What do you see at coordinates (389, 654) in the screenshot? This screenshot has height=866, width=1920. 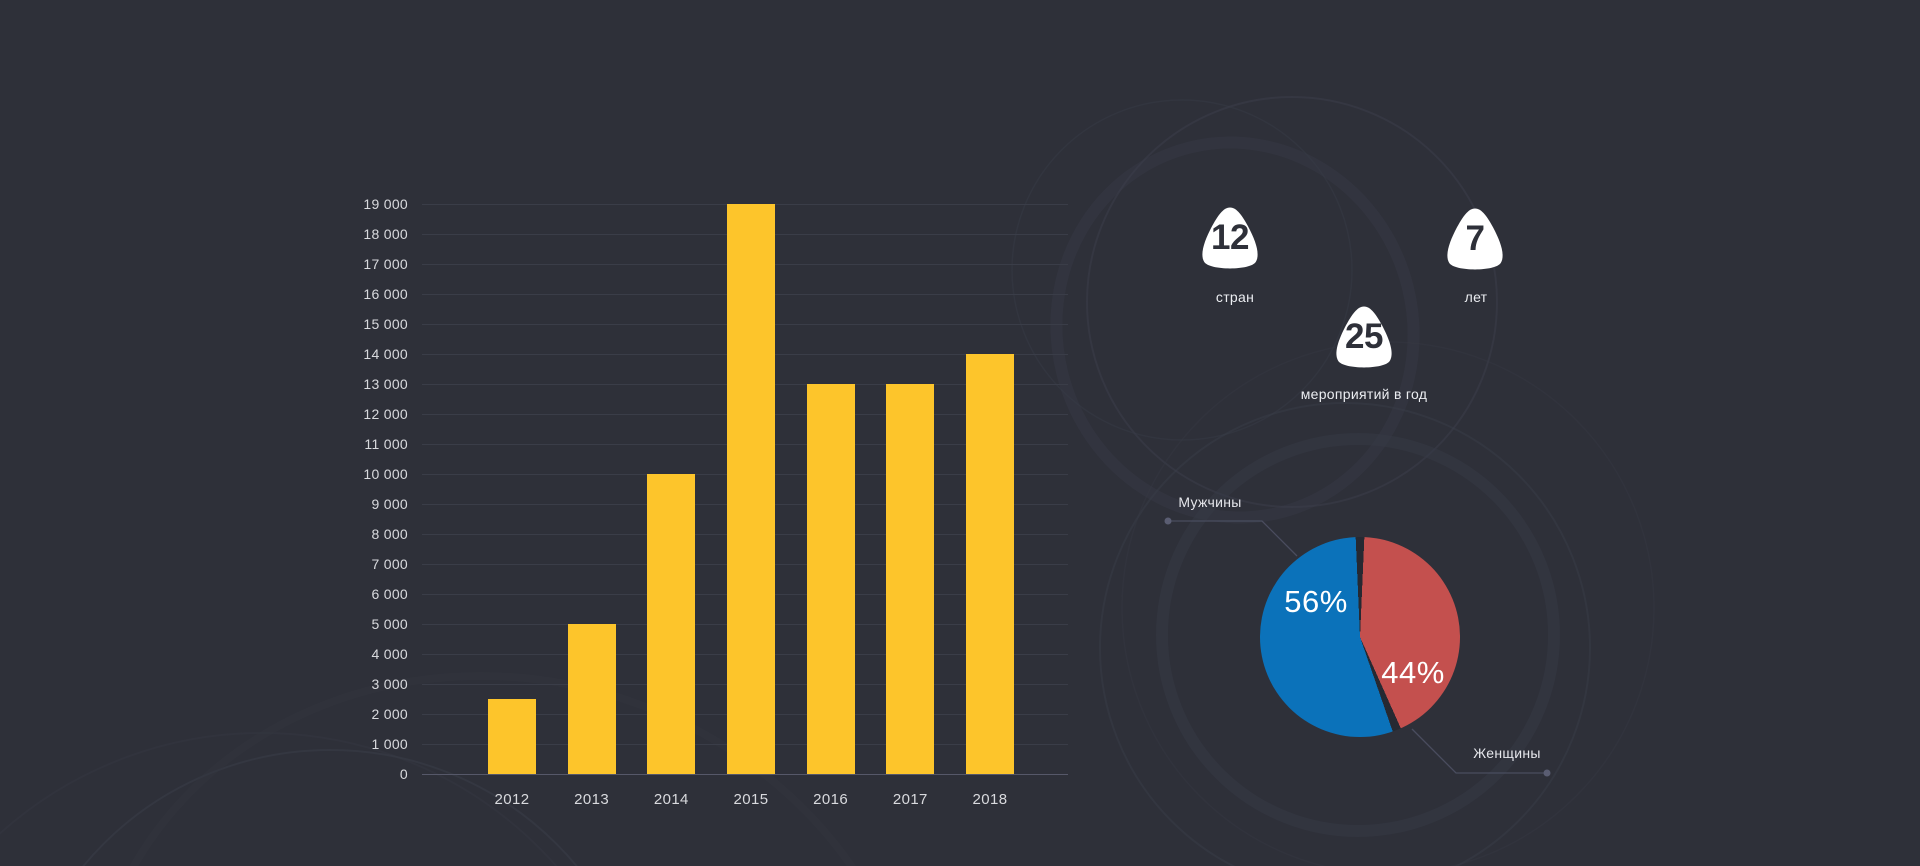 I see `y-axis-label: 4 000` at bounding box center [389, 654].